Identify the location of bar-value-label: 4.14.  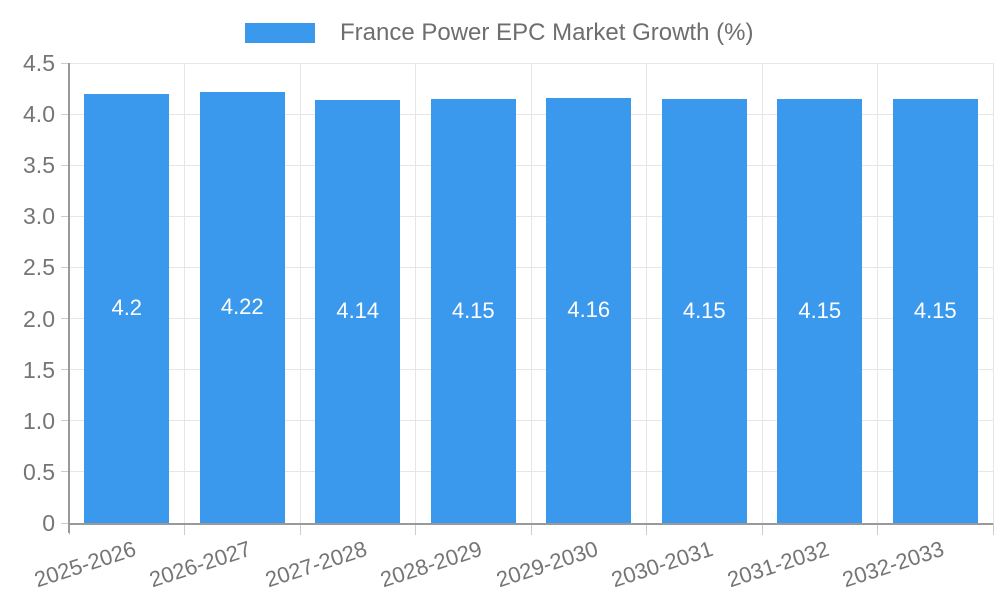
(358, 311).